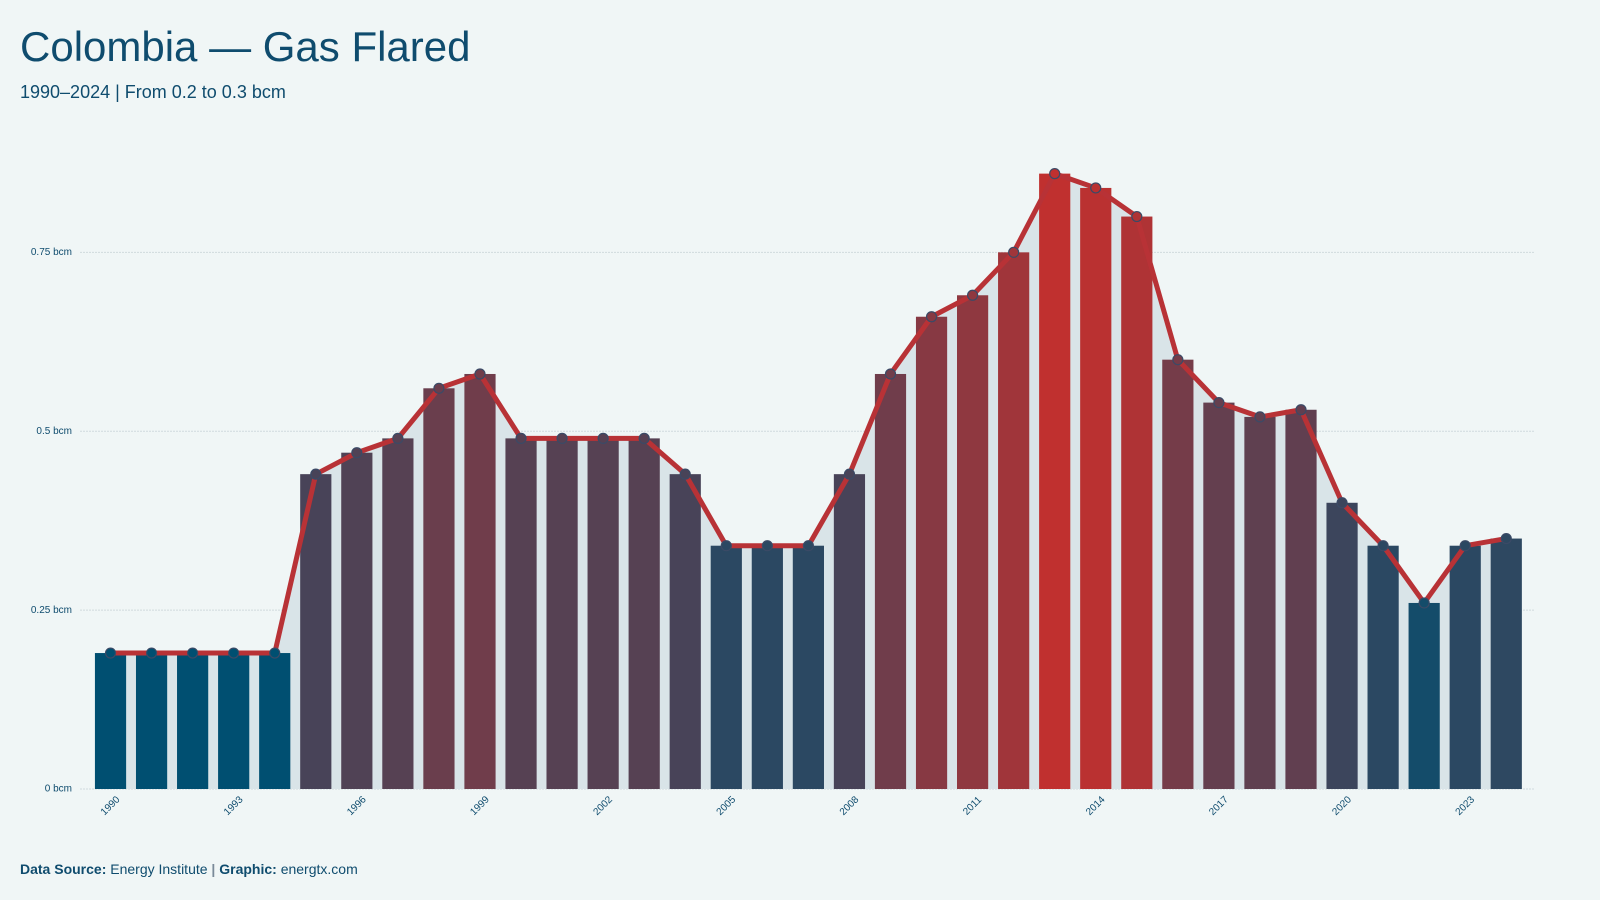  What do you see at coordinates (51, 610) in the screenshot?
I see `y-tick-label: 0.25 bcm` at bounding box center [51, 610].